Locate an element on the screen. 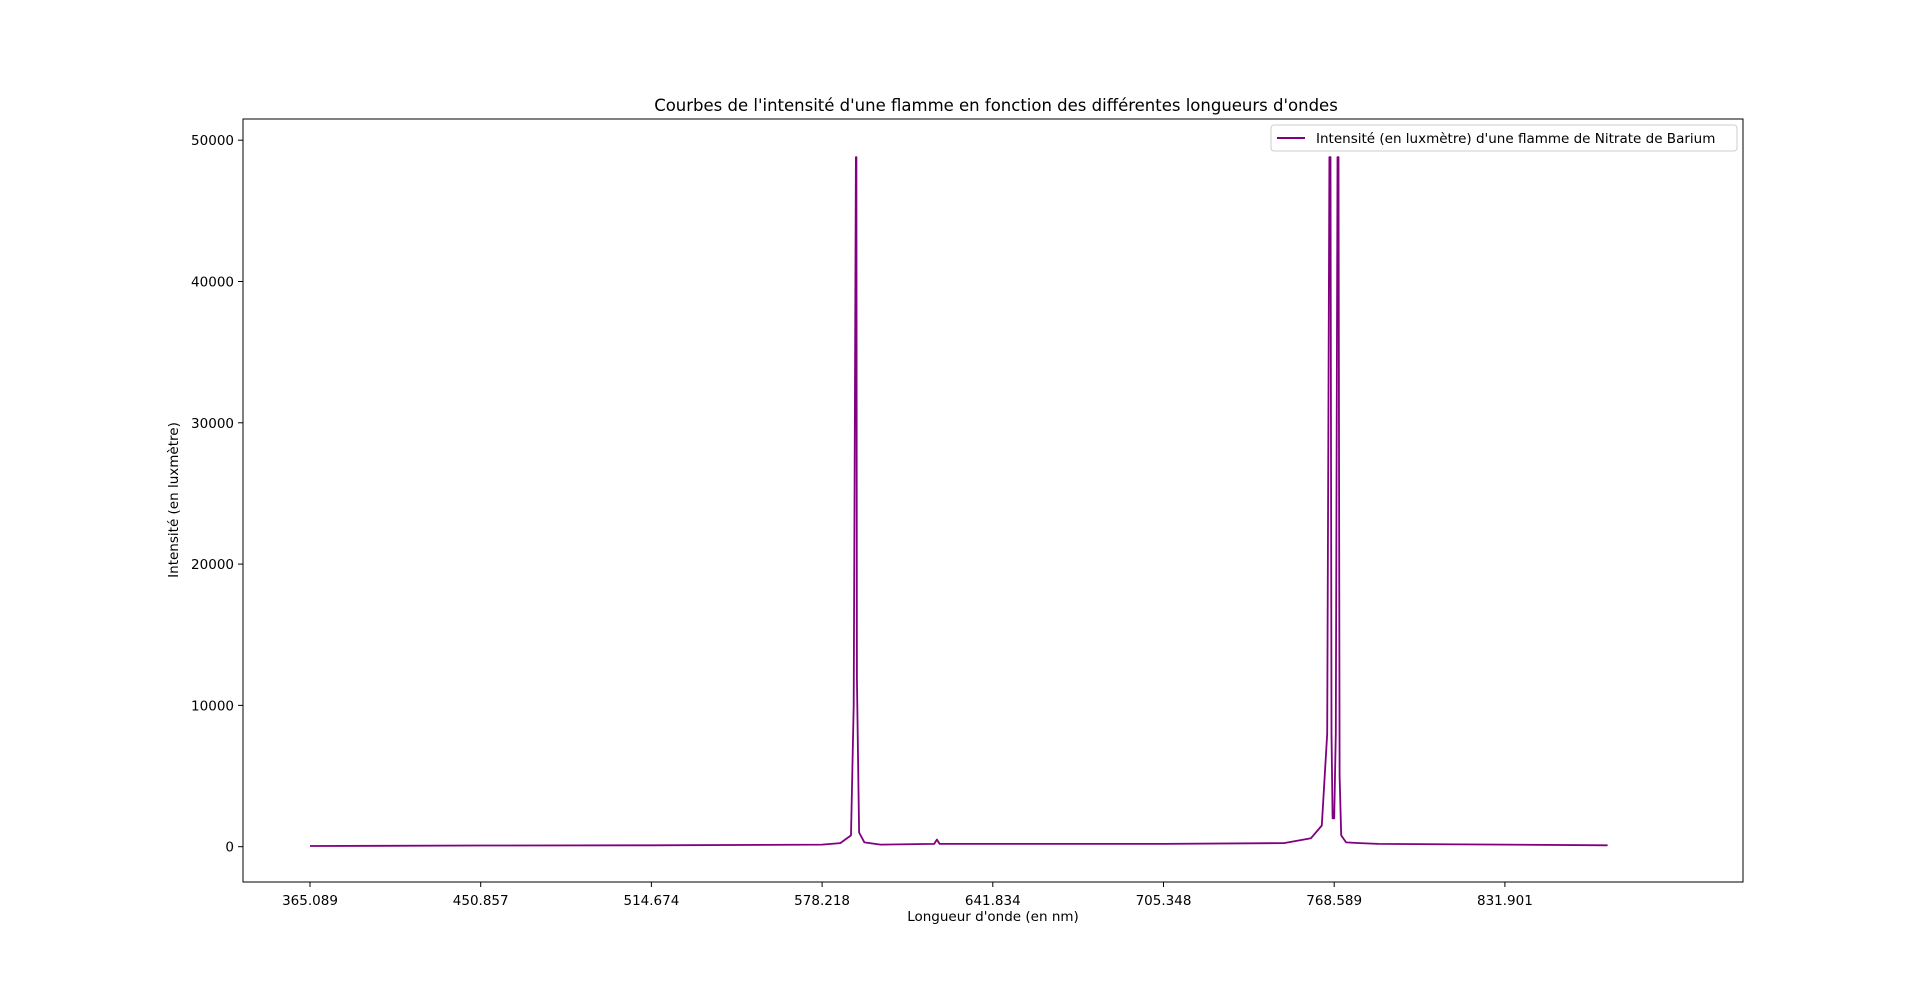 The image size is (1920, 983). y-tick-label: 30000 is located at coordinates (212, 424).